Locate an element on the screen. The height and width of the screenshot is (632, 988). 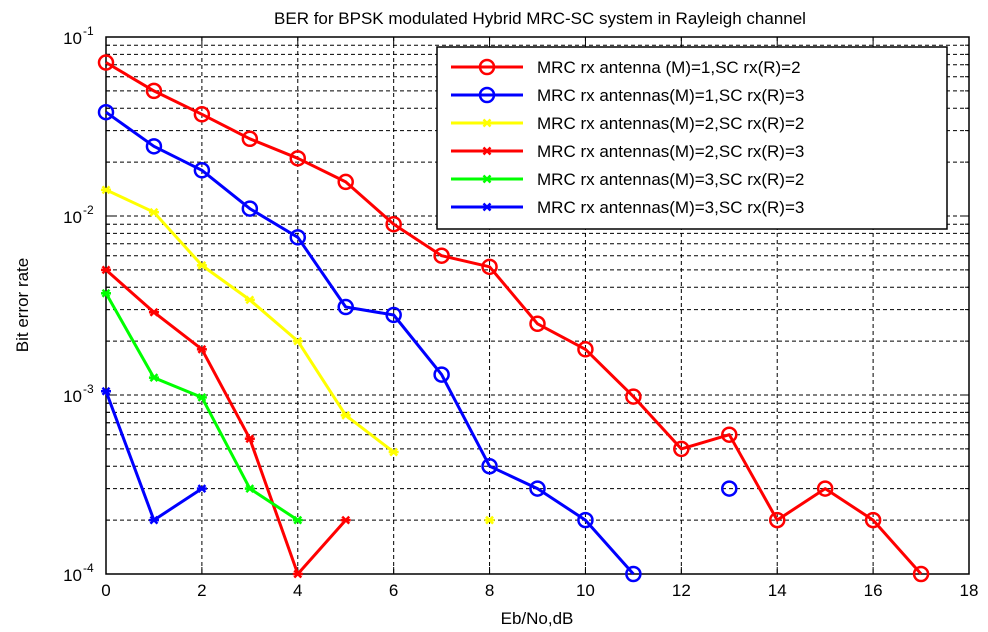
legend-label: MRC rx antennas(M)=2,SC rx(R)=2 is located at coordinates (670, 123).